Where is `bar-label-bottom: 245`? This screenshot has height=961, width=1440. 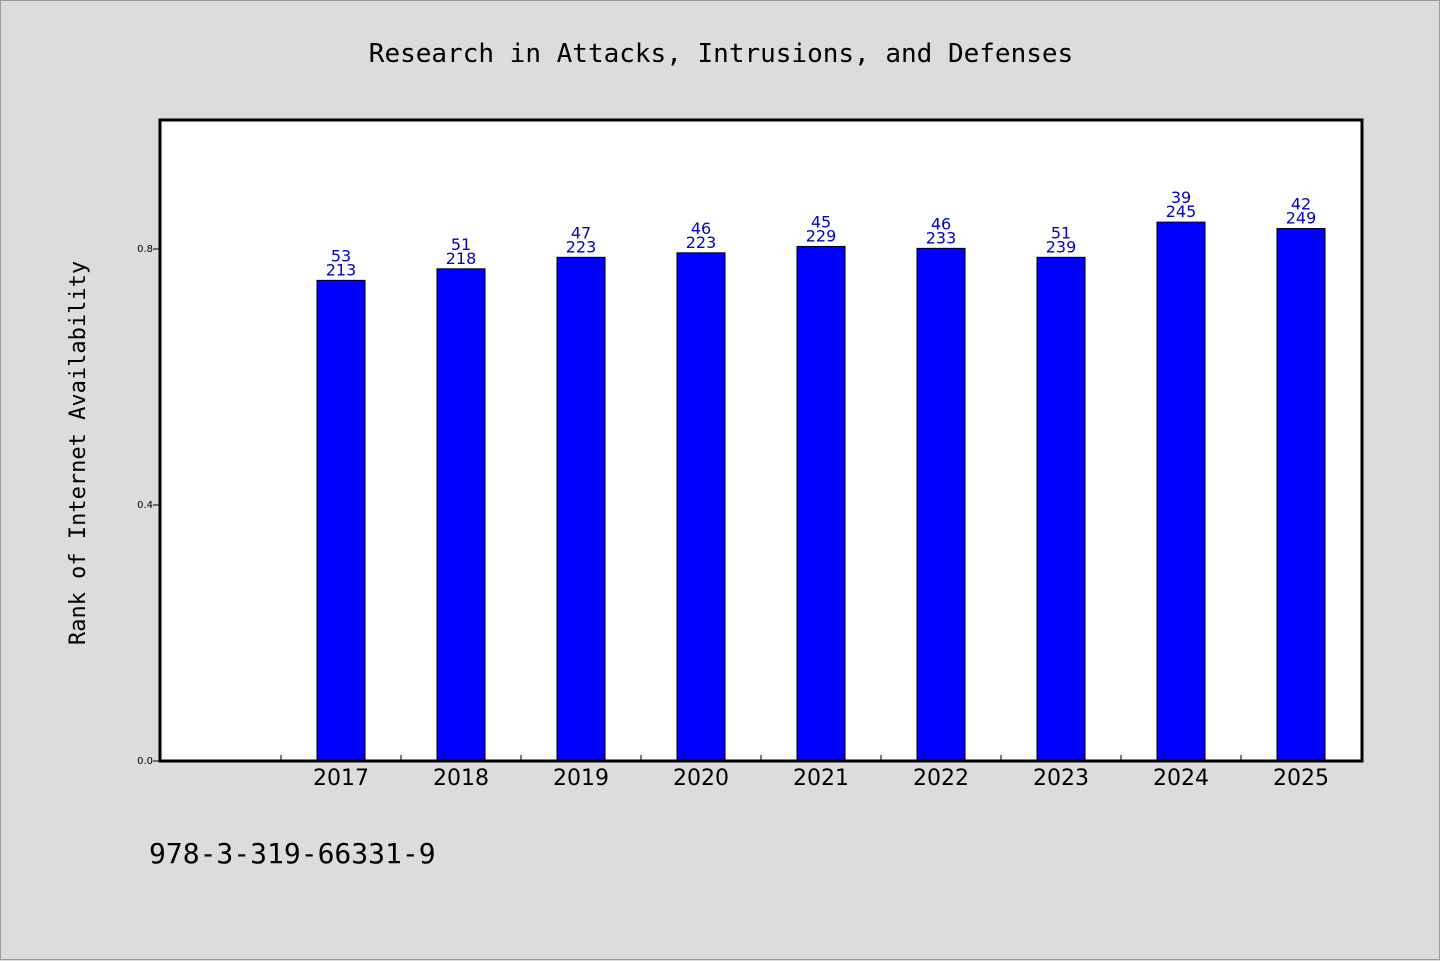 bar-label-bottom: 245 is located at coordinates (1181, 211).